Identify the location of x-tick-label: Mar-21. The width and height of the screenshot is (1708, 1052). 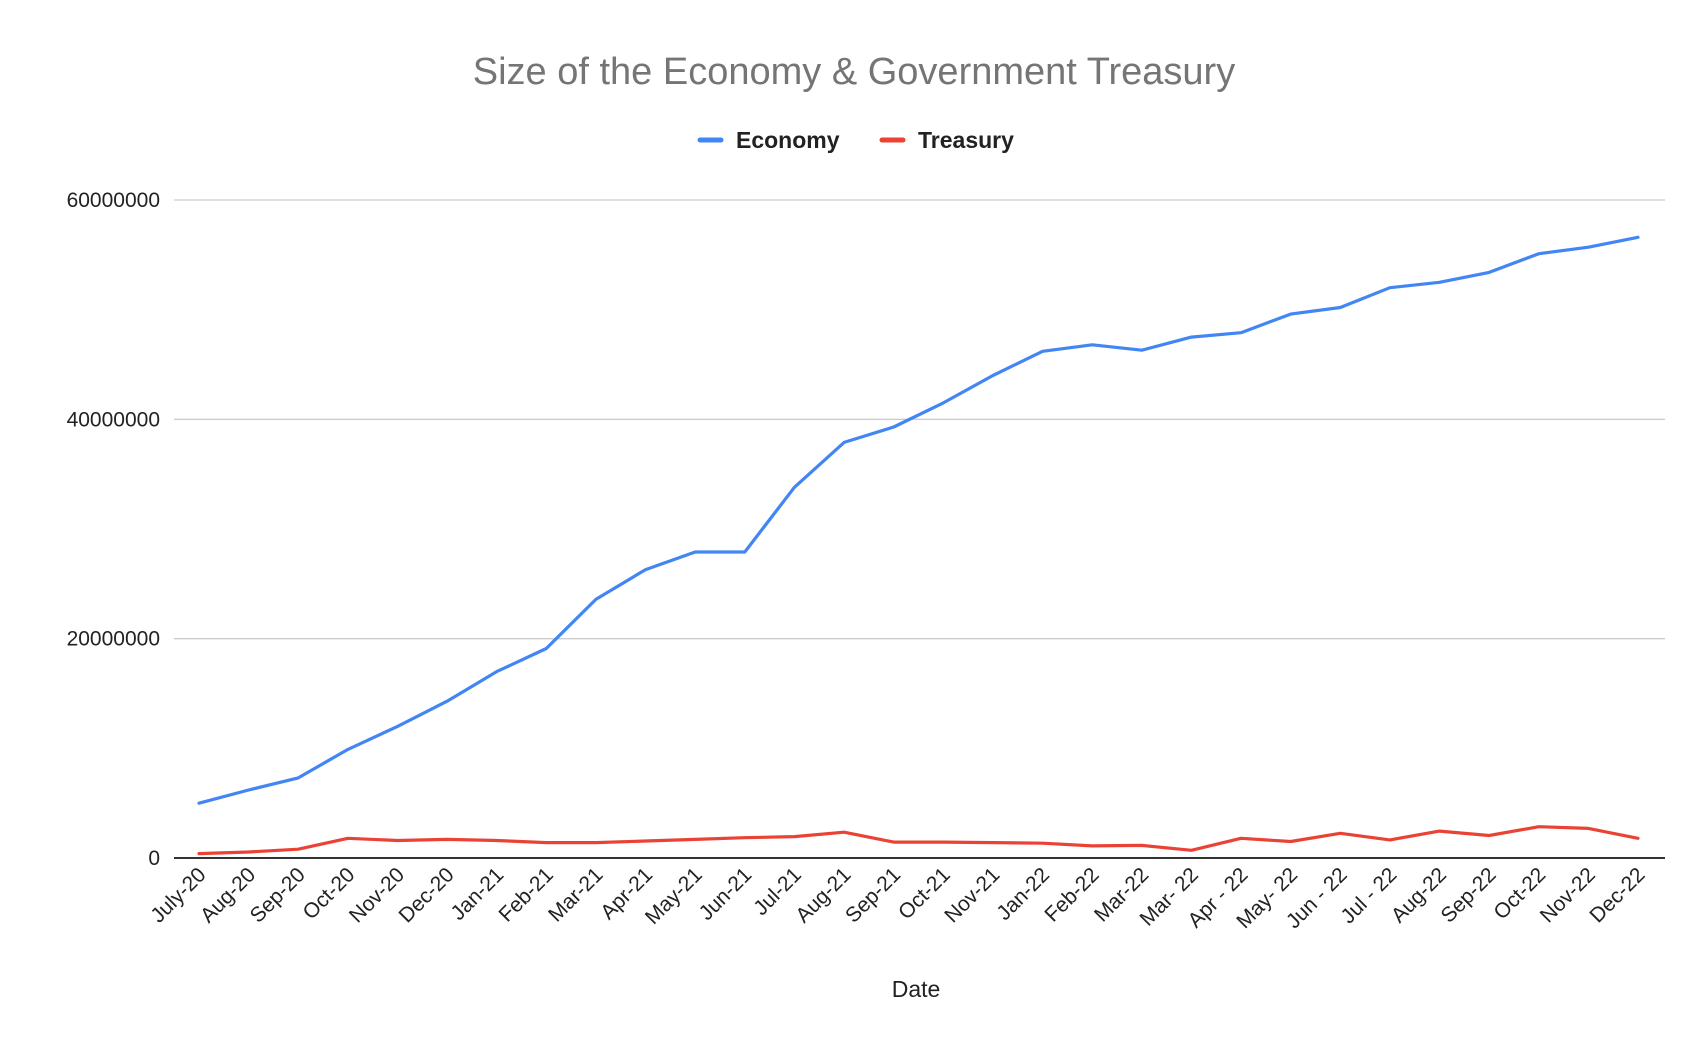
(575, 894).